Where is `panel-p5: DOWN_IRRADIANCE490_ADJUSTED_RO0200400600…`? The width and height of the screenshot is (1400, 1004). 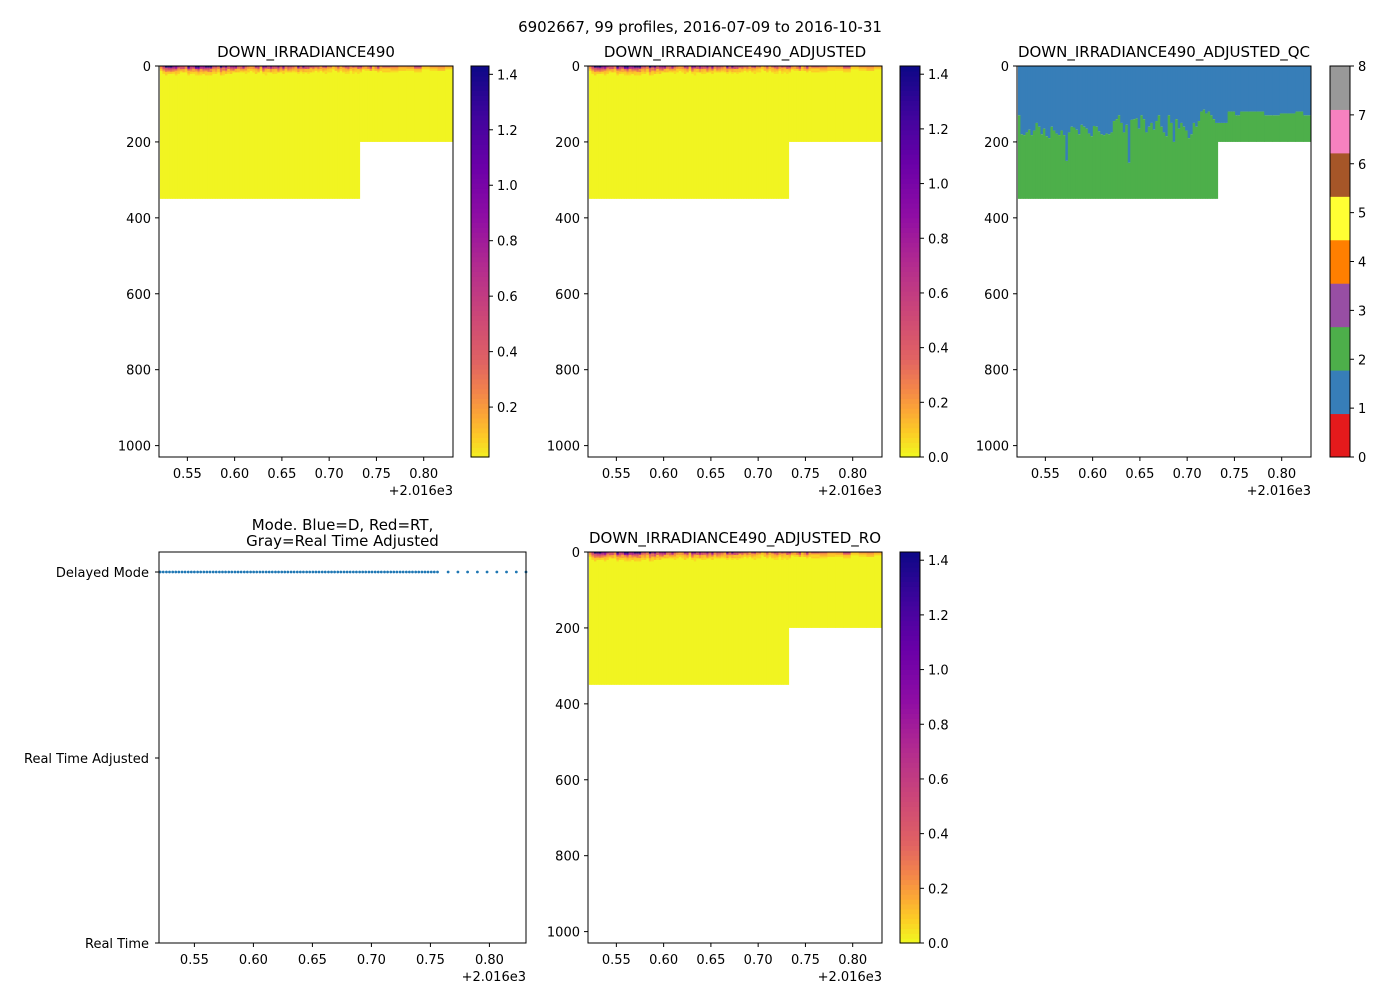 panel-p5: DOWN_IRRADIANCE490_ADJUSTED_RO0200400600… is located at coordinates (748, 757).